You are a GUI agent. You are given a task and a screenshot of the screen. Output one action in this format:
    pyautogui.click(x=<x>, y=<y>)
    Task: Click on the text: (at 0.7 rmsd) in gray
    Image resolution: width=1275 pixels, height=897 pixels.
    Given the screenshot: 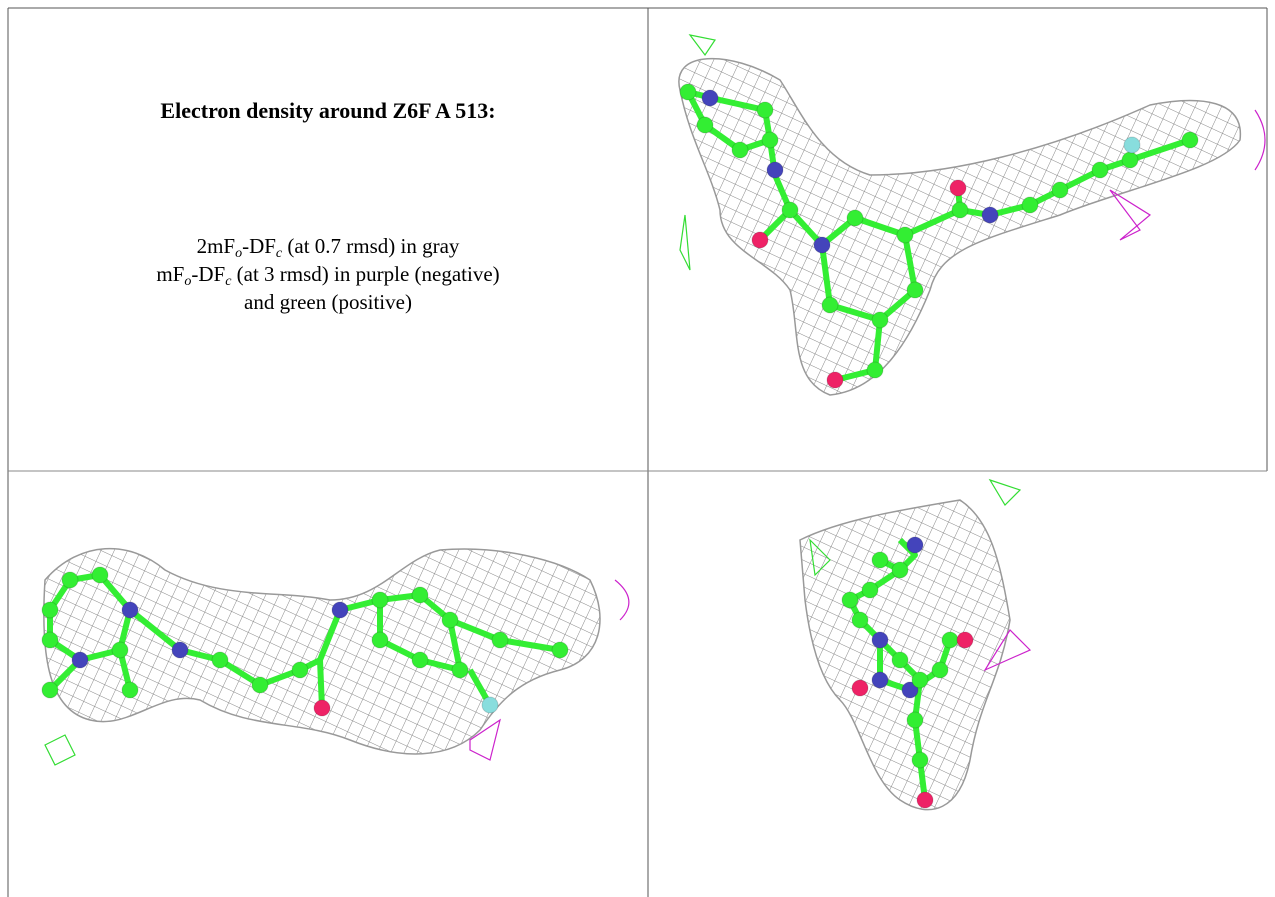 What is the action you would take?
    pyautogui.click(x=371, y=246)
    